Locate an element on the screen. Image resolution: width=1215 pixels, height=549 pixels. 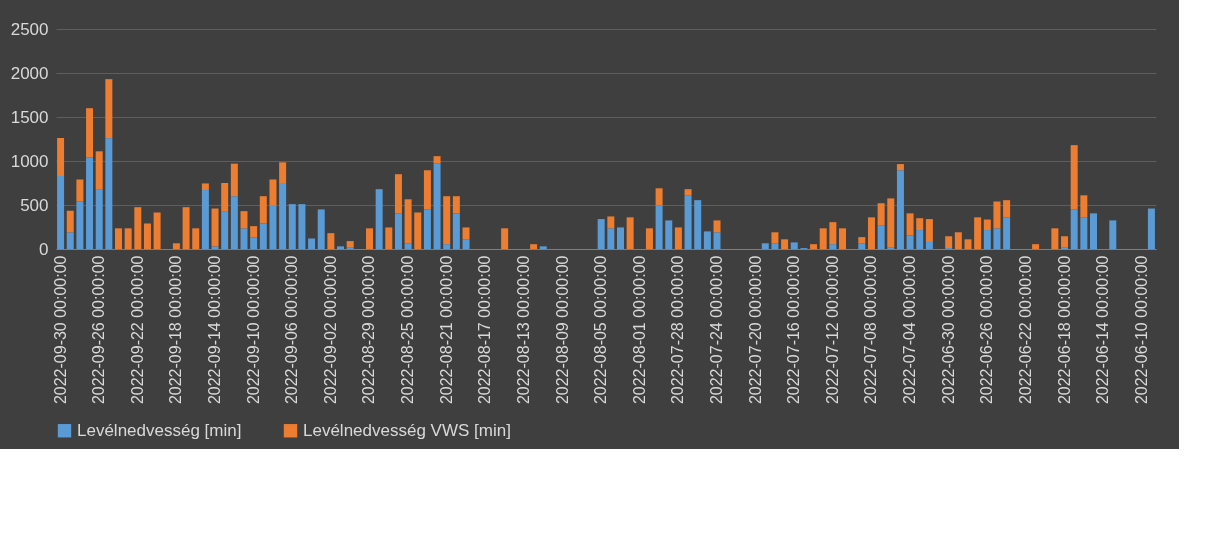
x-tick-label: 2022-09-06 00:00:00 is located at coordinates (292, 330).